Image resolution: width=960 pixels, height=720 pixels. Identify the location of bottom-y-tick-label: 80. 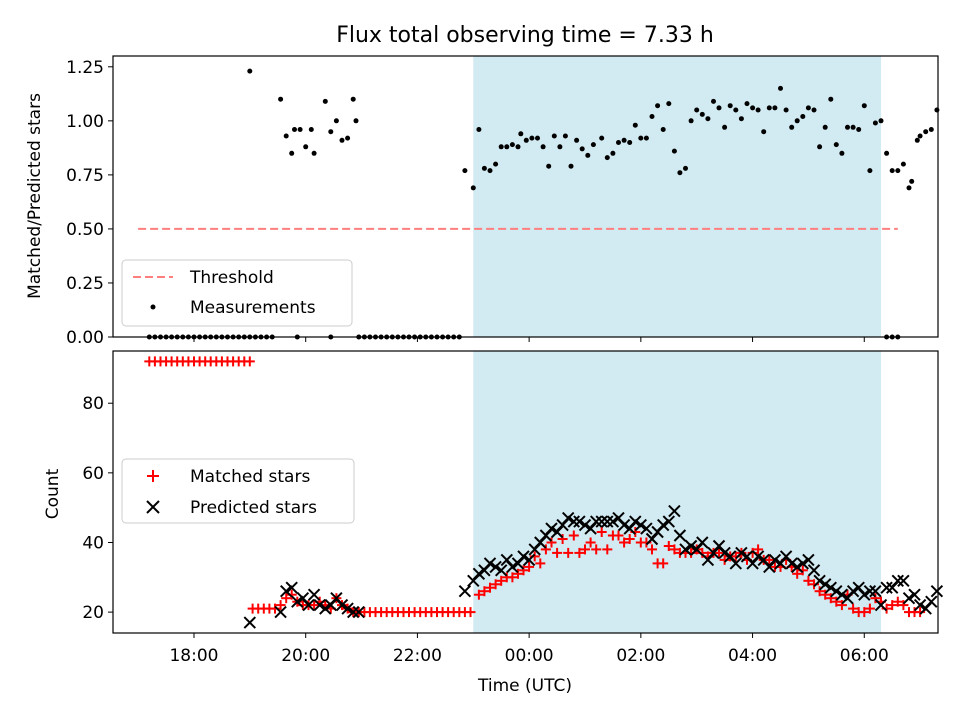
(93, 404).